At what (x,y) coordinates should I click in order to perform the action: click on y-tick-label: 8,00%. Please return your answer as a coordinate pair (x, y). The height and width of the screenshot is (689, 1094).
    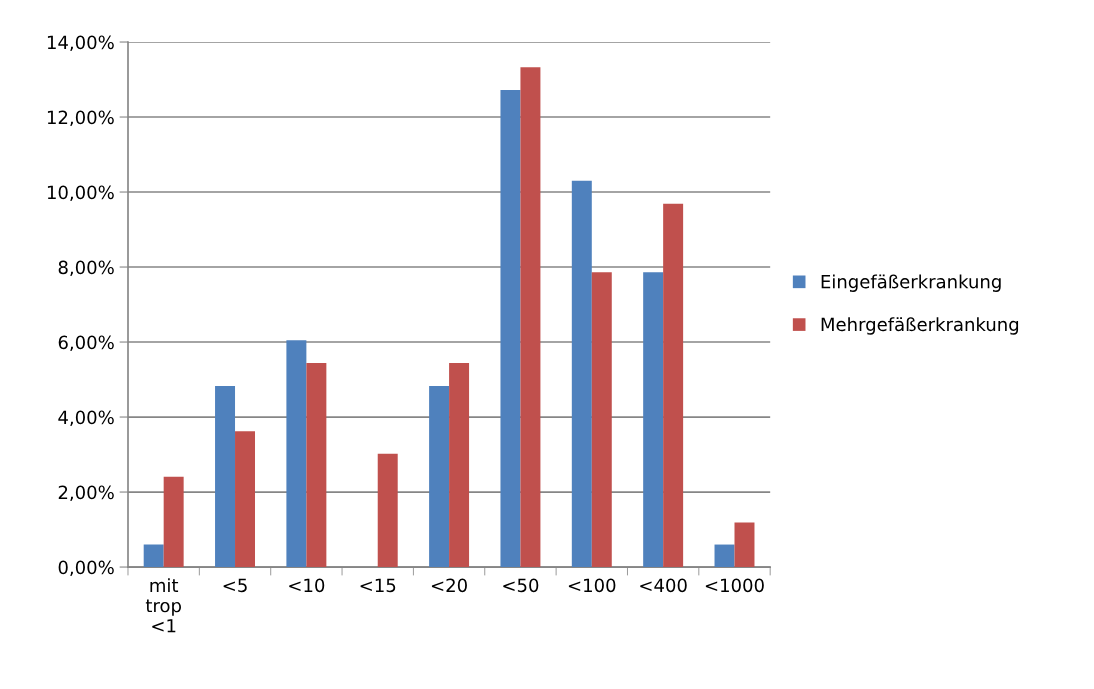
    Looking at the image, I should click on (86, 268).